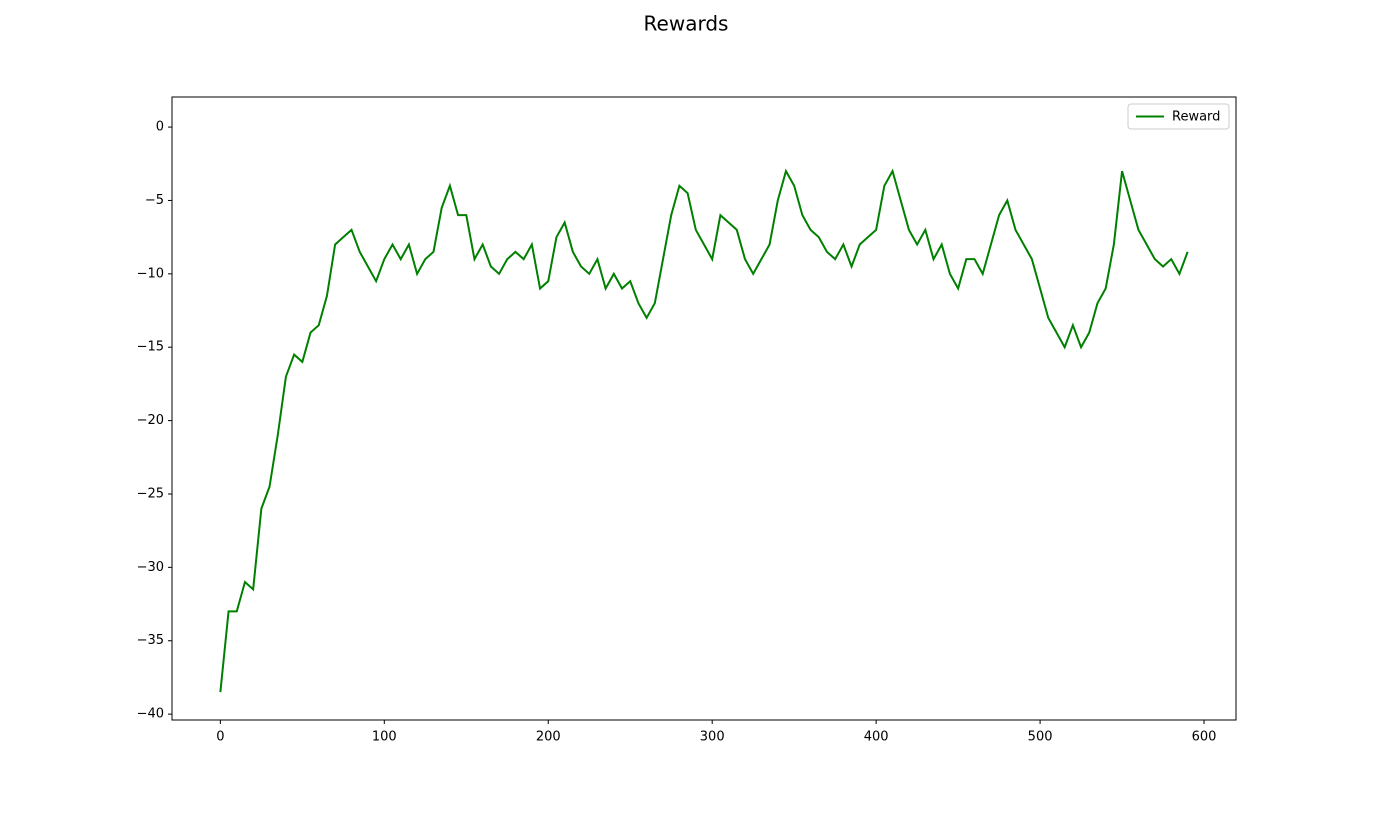 Image resolution: width=1373 pixels, height=813 pixels. I want to click on x-tick-label: 600, so click(1204, 737).